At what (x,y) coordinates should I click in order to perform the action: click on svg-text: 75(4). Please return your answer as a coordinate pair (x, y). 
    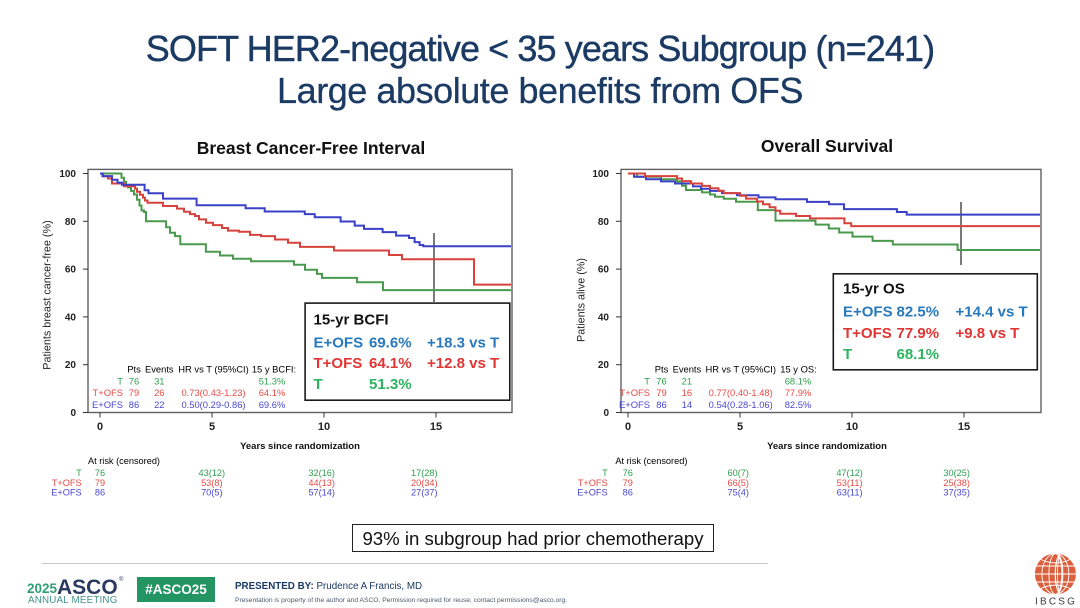
    Looking at the image, I should click on (737, 493).